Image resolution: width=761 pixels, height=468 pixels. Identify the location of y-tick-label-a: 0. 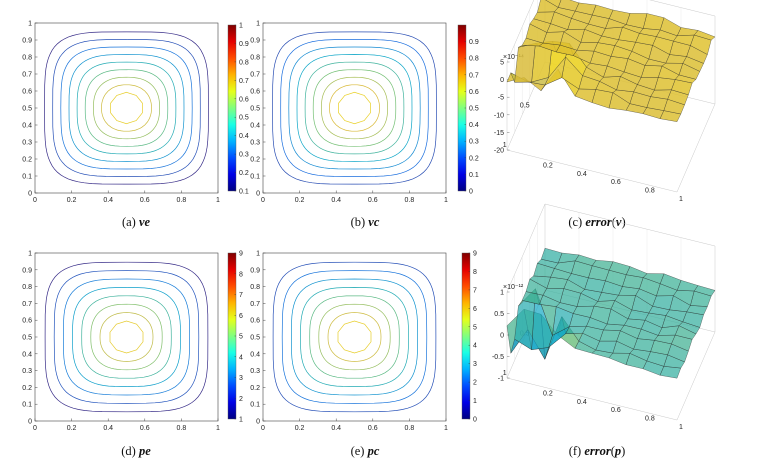
(30, 194).